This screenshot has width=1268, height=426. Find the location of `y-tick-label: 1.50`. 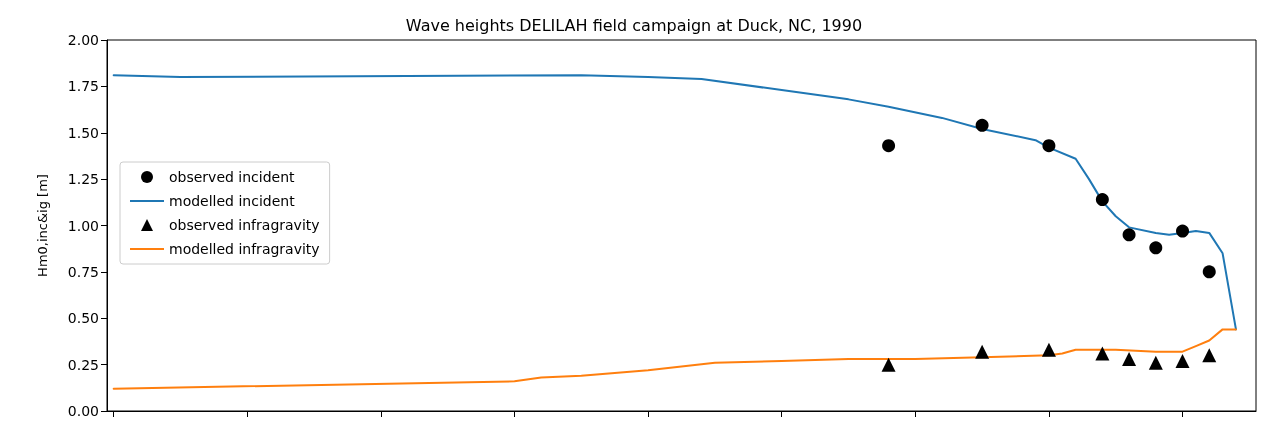

y-tick-label: 1.50 is located at coordinates (83, 132).